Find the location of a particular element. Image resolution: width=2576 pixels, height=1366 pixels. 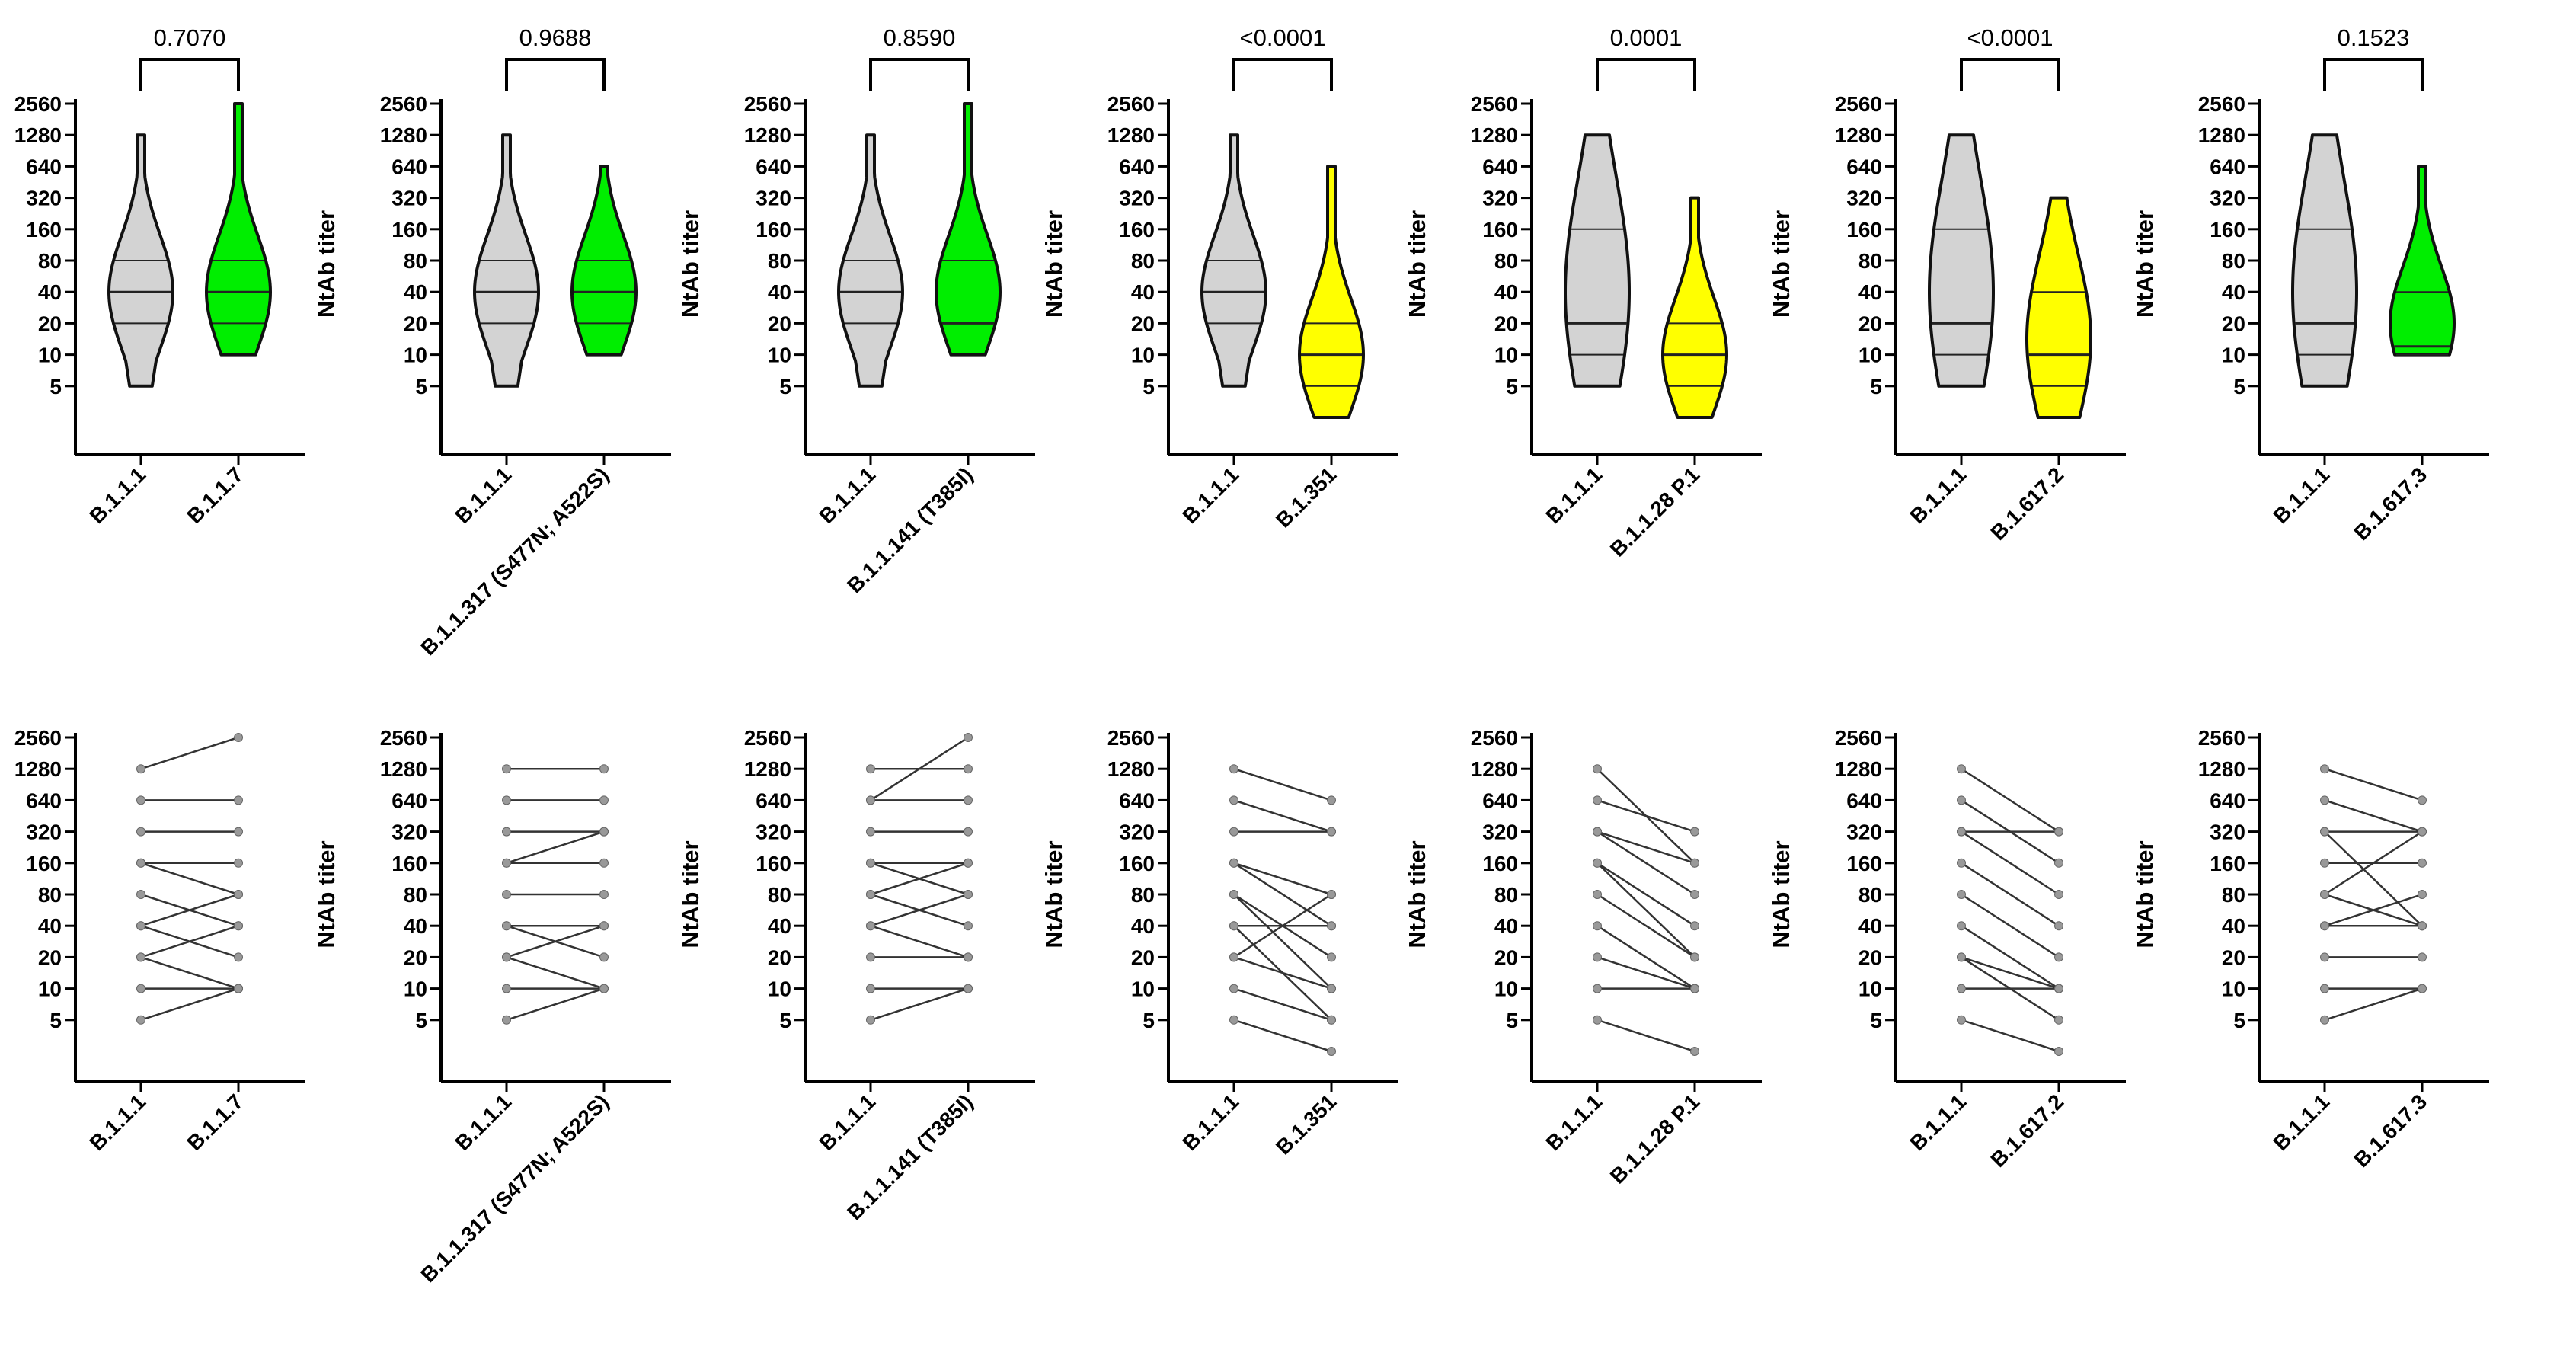

violin-variant is located at coordinates (1331, 292).